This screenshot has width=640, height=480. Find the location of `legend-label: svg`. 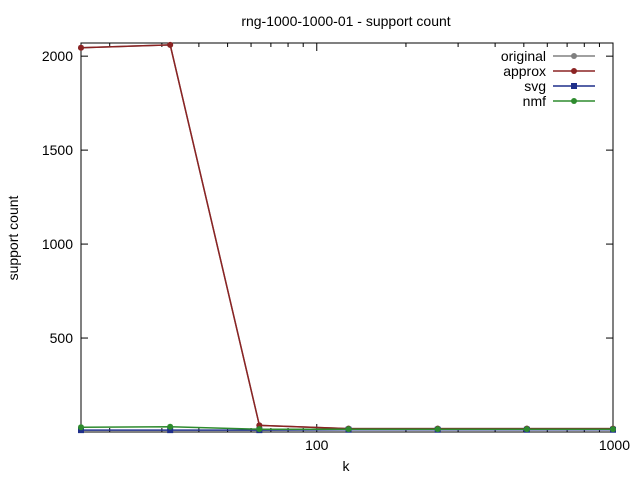

legend-label: svg is located at coordinates (535, 86).